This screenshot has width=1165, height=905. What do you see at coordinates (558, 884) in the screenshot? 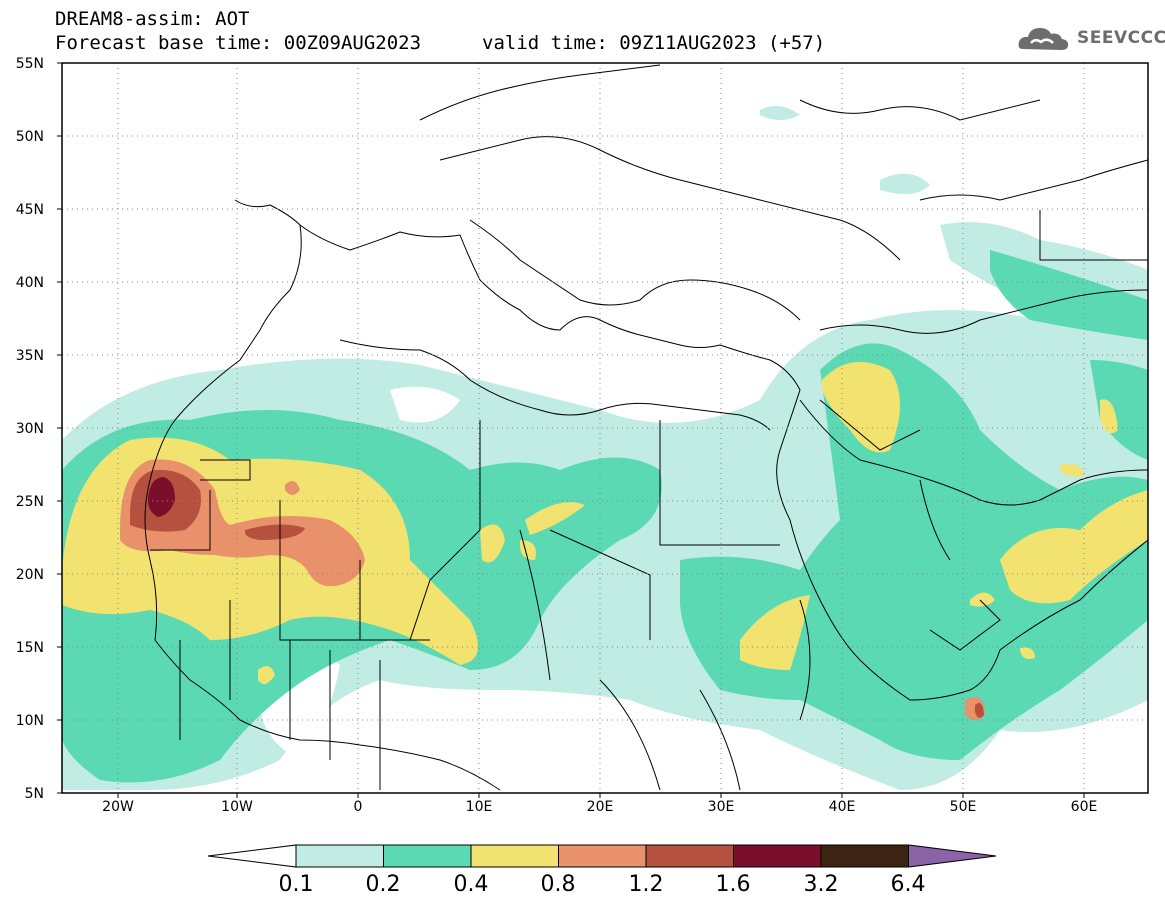
I see `colorbar-label-0.8: 0.8` at bounding box center [558, 884].